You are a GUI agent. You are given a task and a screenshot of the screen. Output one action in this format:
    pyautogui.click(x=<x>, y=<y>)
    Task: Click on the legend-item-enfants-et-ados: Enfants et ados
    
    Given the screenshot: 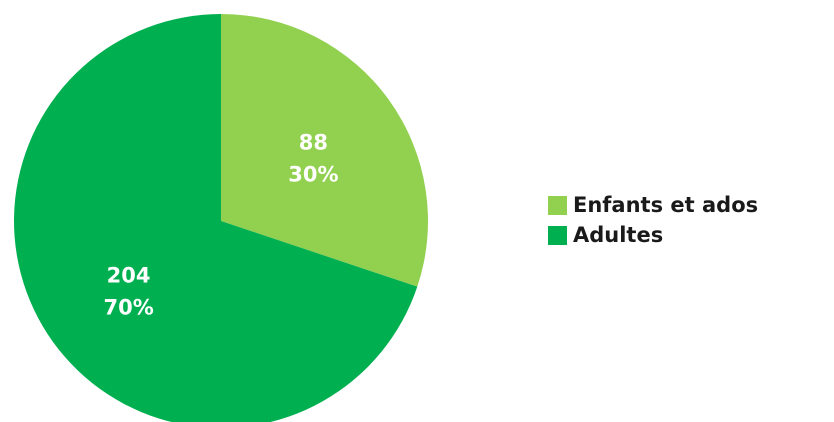 What is the action you would take?
    pyautogui.click(x=653, y=205)
    